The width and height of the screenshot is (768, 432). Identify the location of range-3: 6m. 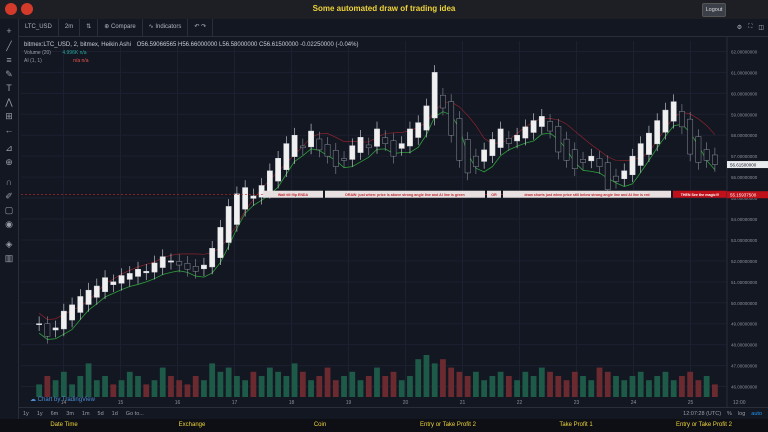
(54, 414).